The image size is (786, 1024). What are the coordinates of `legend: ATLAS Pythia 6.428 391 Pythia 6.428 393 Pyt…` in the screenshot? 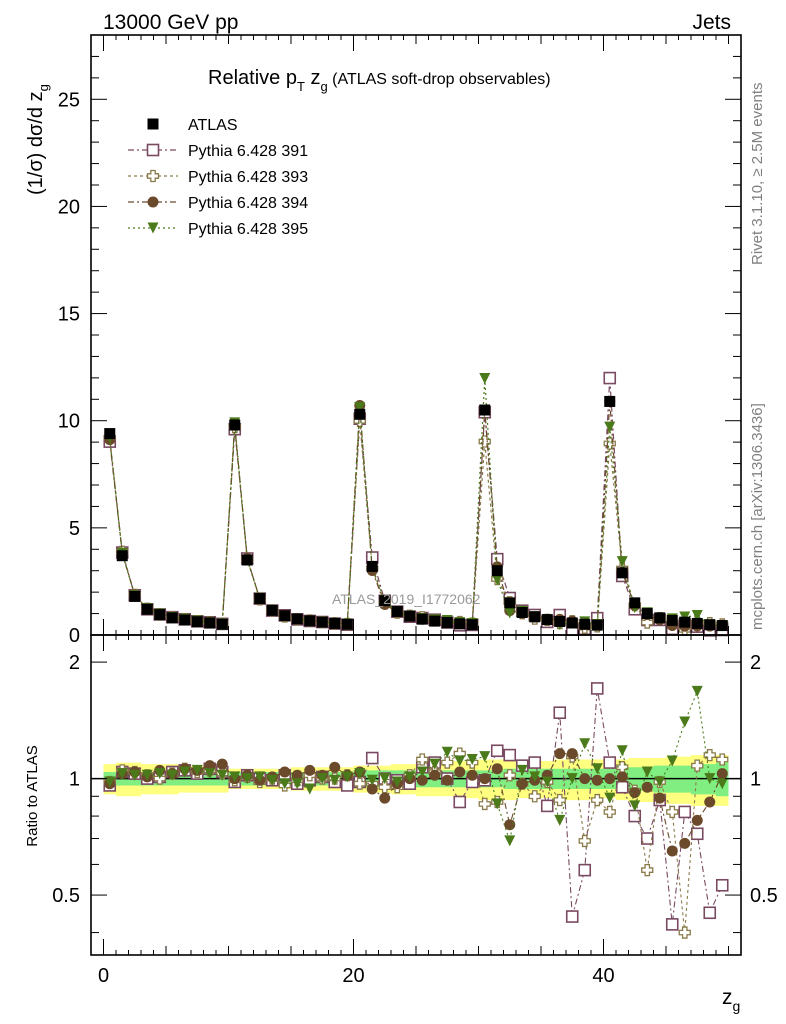 It's located at (218, 177).